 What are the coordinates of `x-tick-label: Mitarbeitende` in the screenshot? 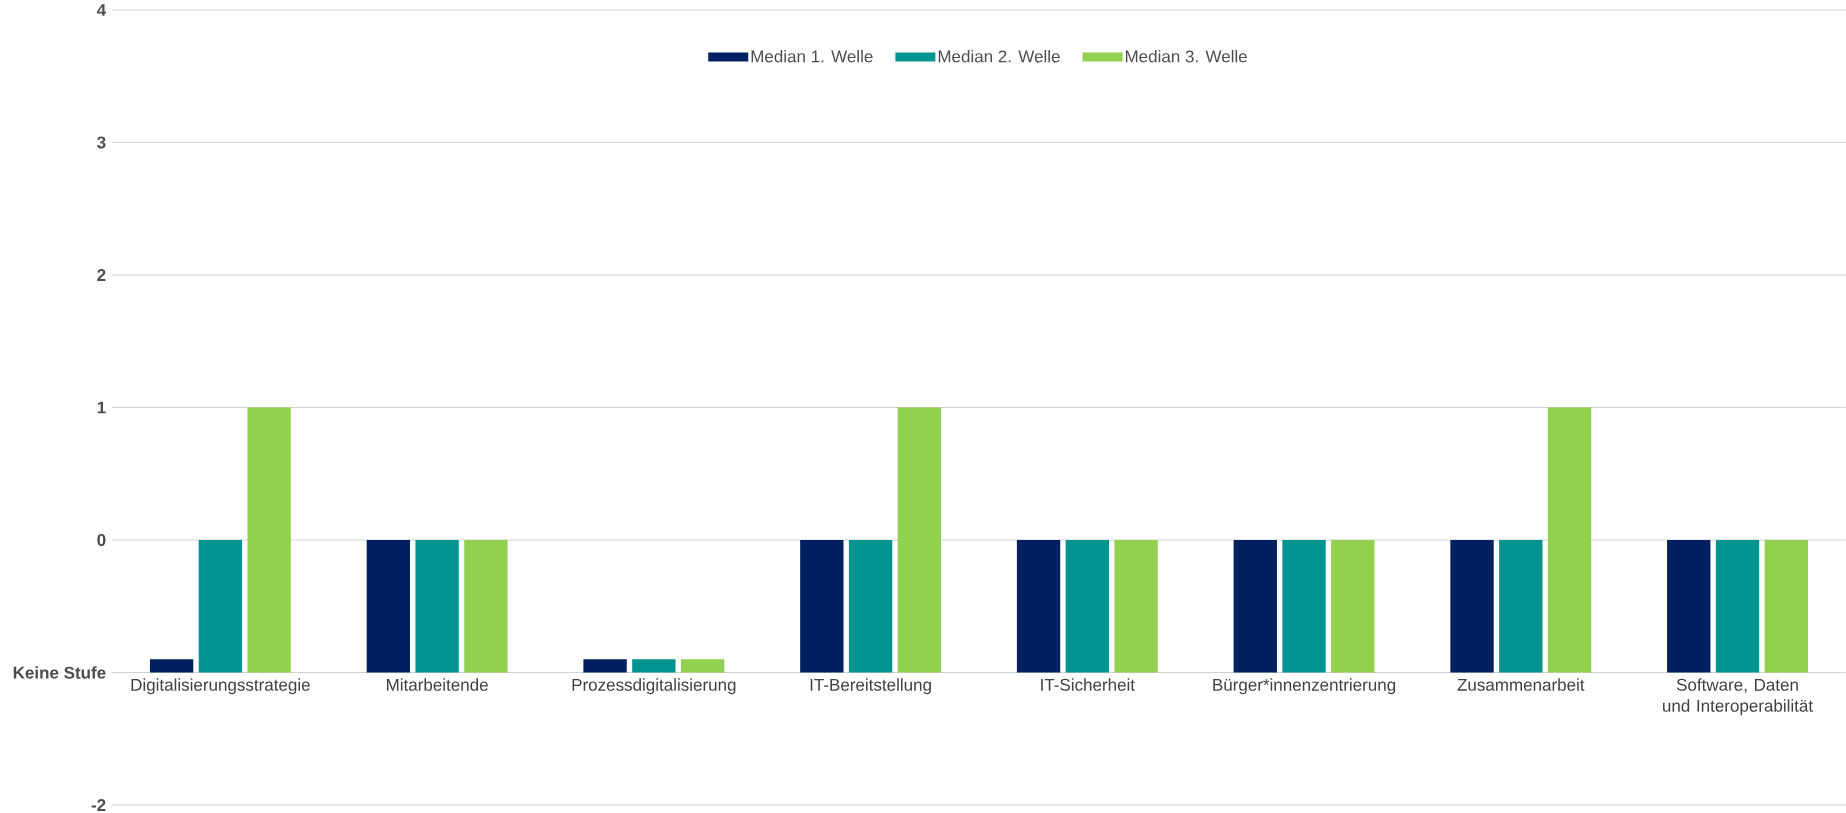 It's located at (437, 684).